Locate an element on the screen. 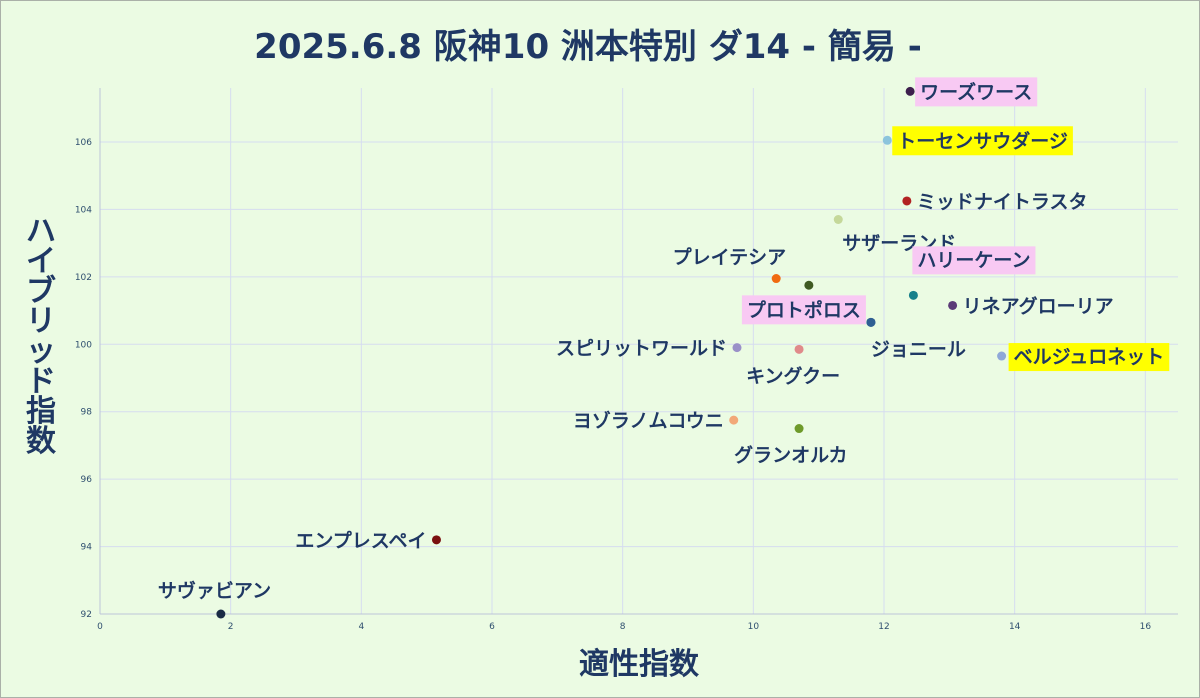  y-tick-label: 96 is located at coordinates (87, 480).